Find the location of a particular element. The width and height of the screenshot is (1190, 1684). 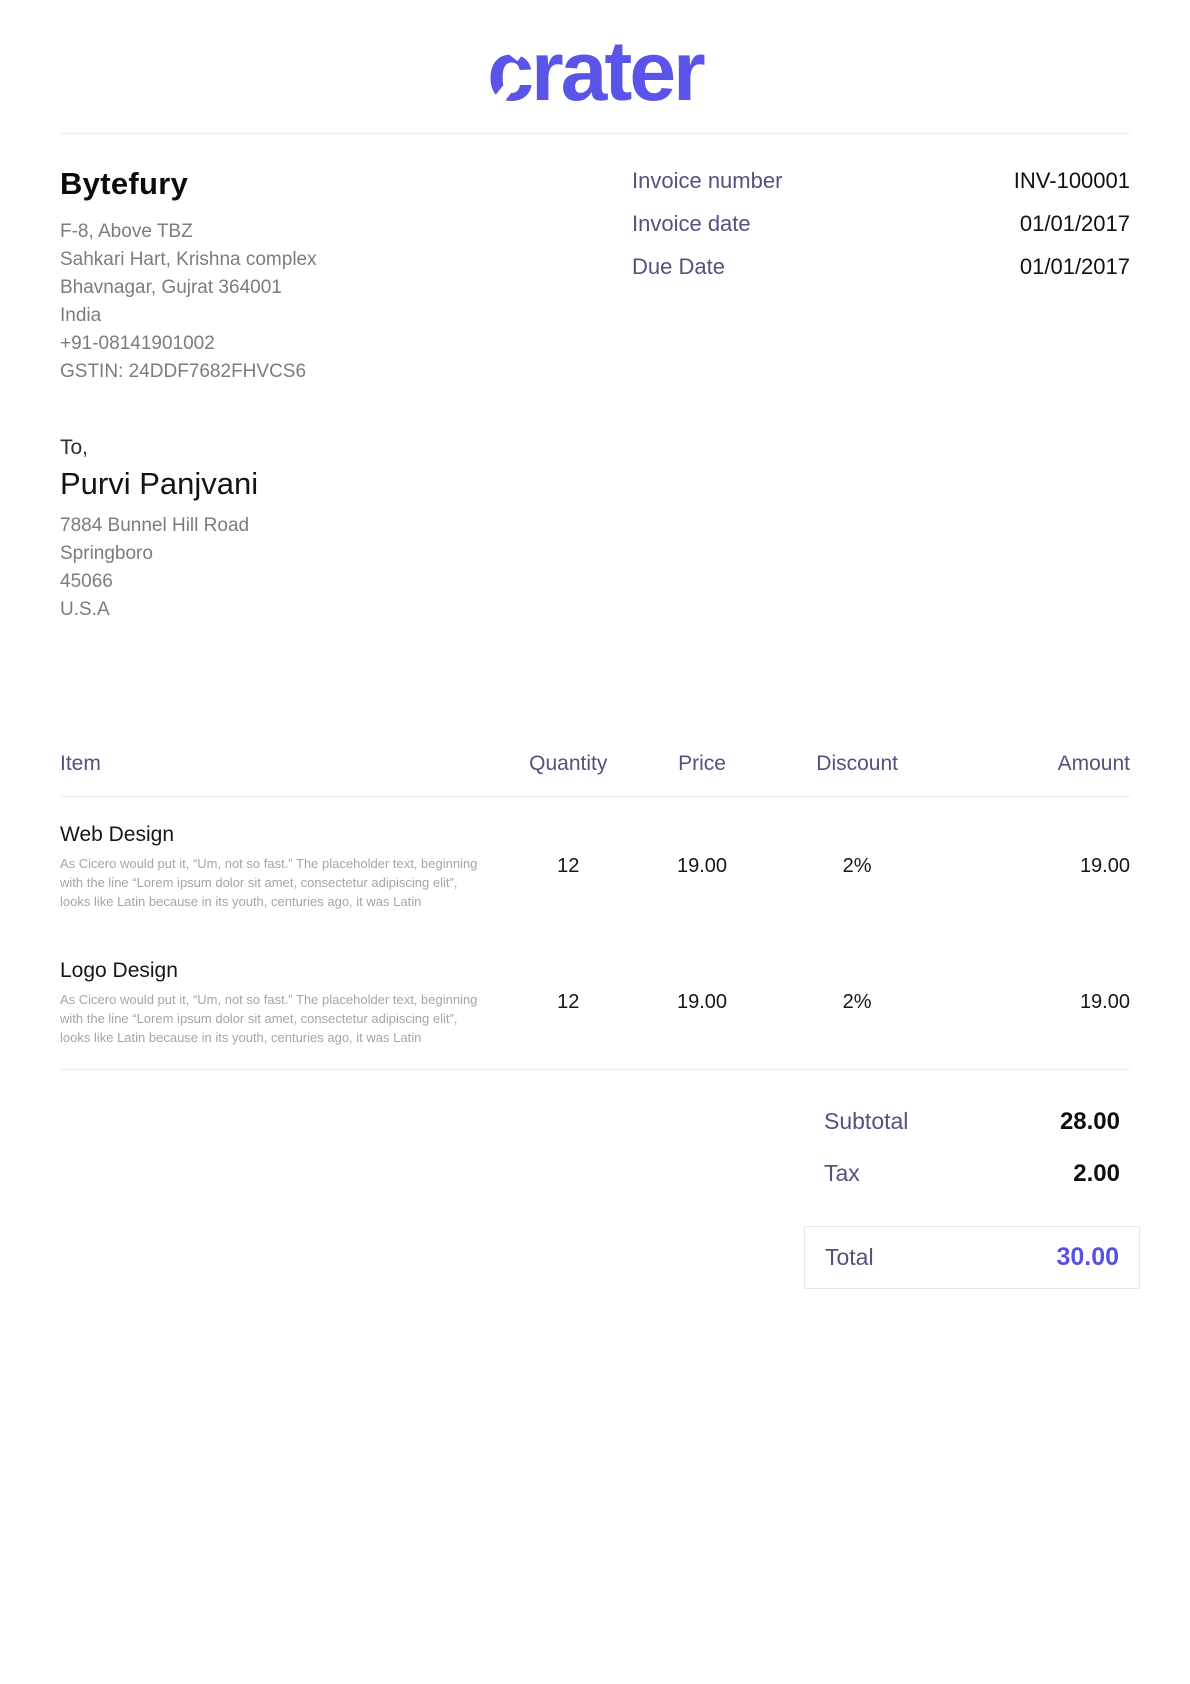

invoice-number-row: Invoice number INV-100001 is located at coordinates (881, 181).